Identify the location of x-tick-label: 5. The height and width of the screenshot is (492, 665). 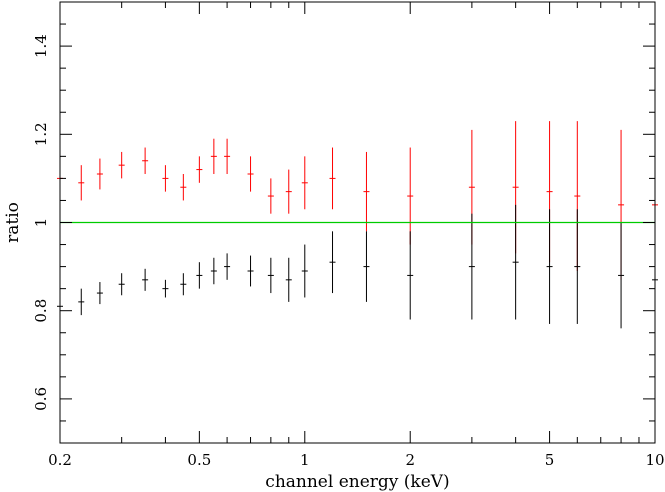
(550, 460).